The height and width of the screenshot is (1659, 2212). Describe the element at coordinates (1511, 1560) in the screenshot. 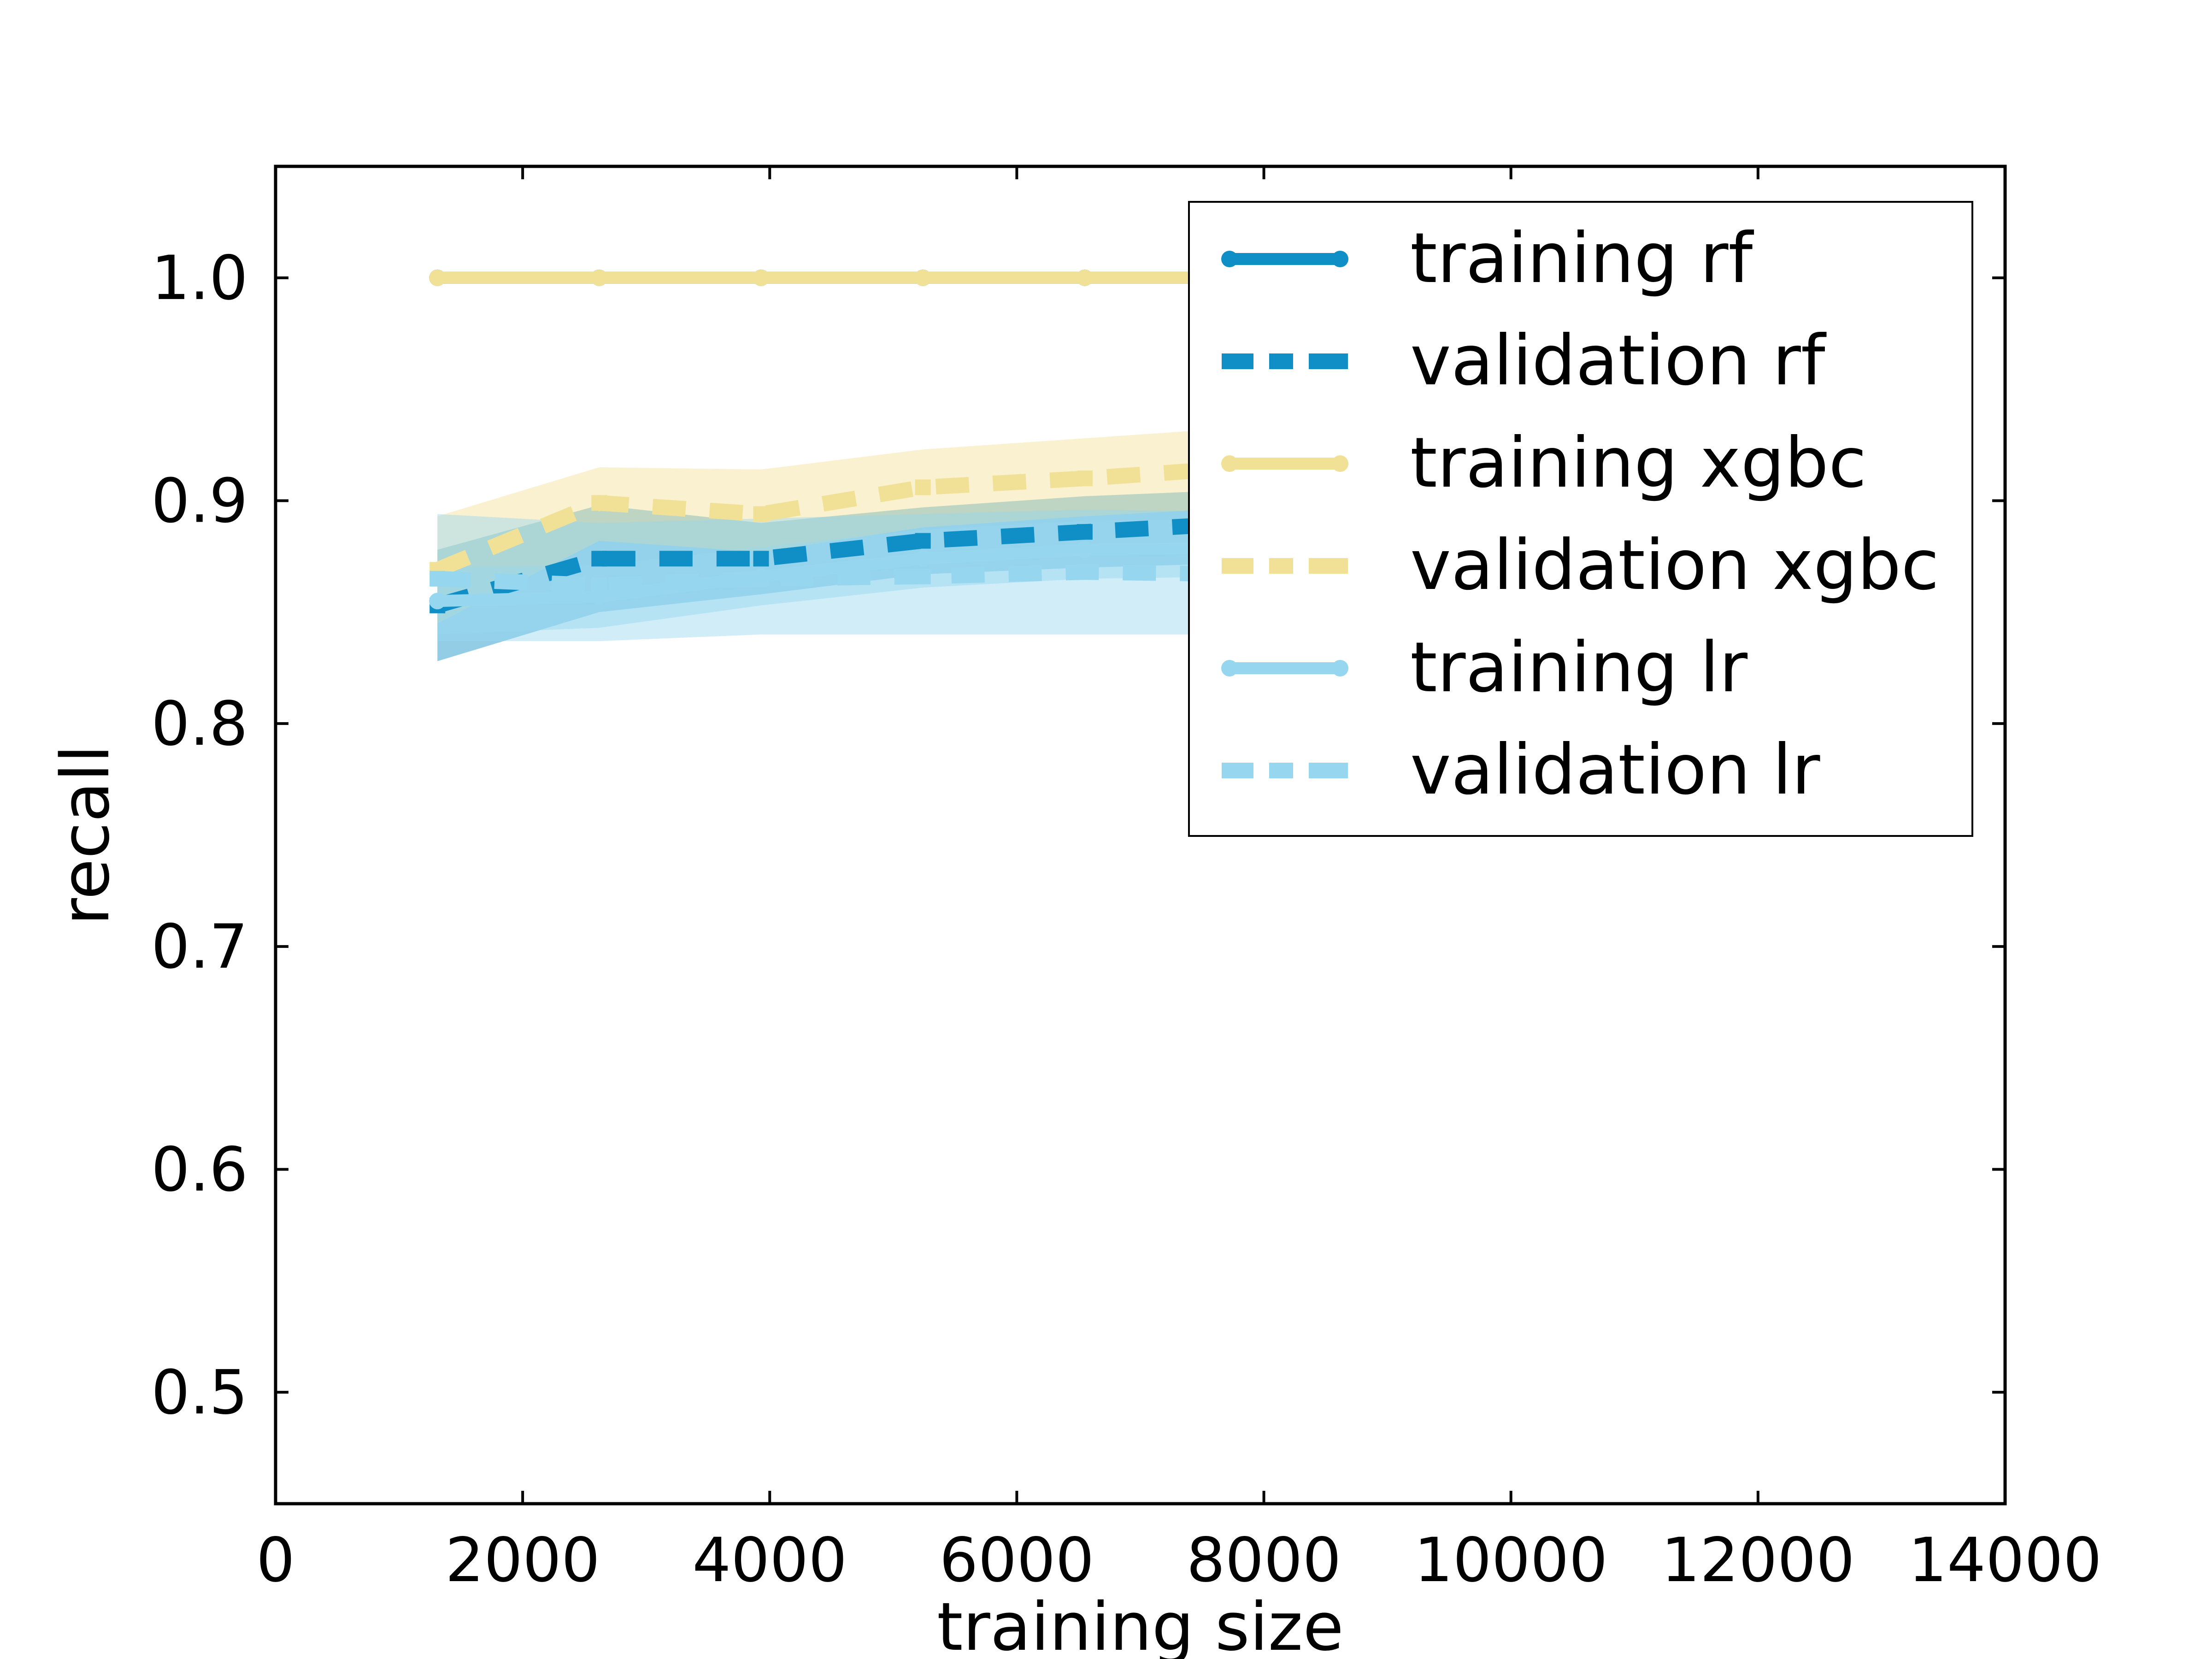

I see `x-tick-label-5: 10000` at that location.